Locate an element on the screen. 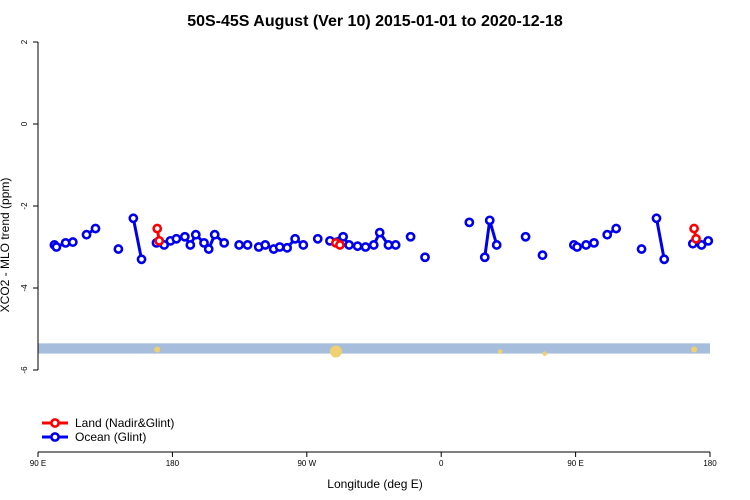 The image size is (750, 500). x-axis: 90 E 180 90 W 0 90 E 180 is located at coordinates (373, 459).